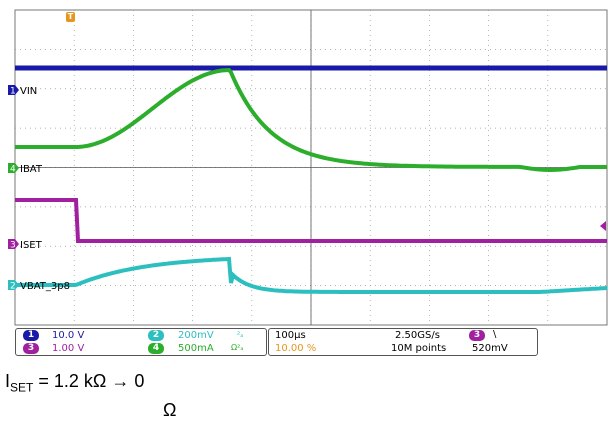 The width and height of the screenshot is (608, 429). I want to click on ch3-marker-number: 3, so click(13, 246).